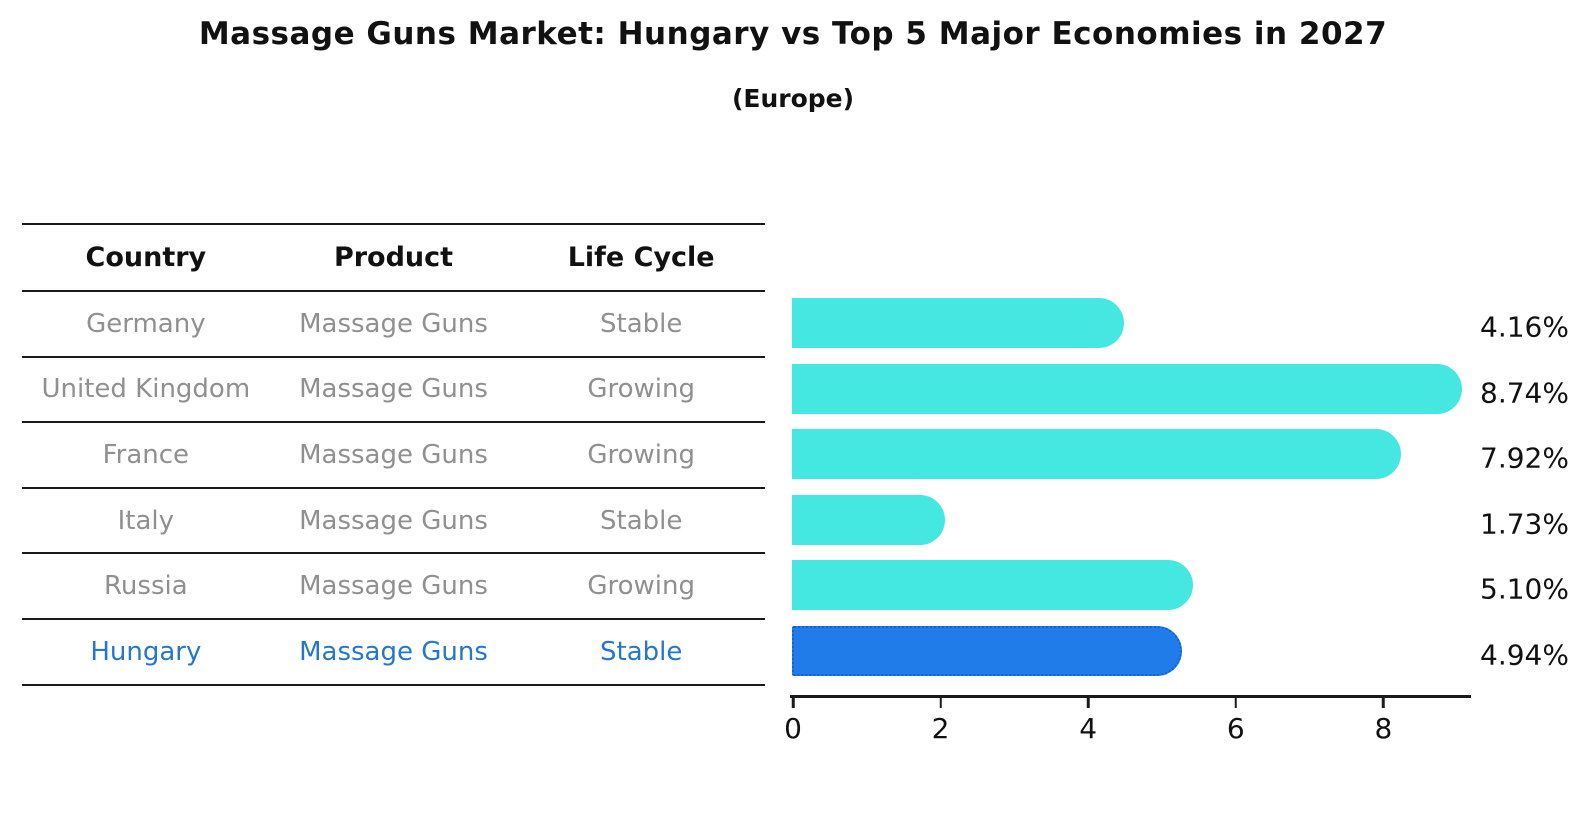 The width and height of the screenshot is (1586, 823). I want to click on x-axis-tick-label: 2, so click(940, 728).